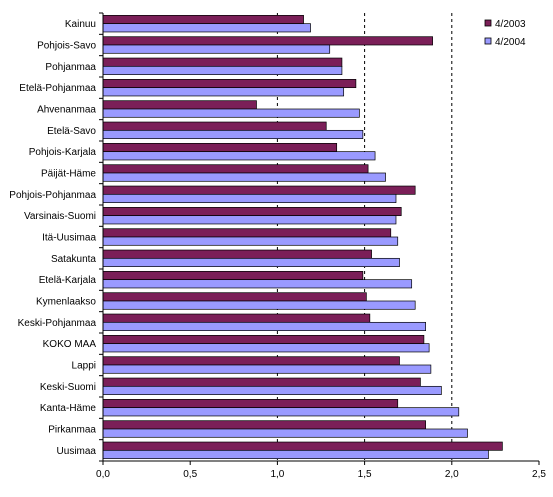 Image resolution: width=553 pixels, height=497 pixels. I want to click on category-label: Lappi, so click(84, 366).